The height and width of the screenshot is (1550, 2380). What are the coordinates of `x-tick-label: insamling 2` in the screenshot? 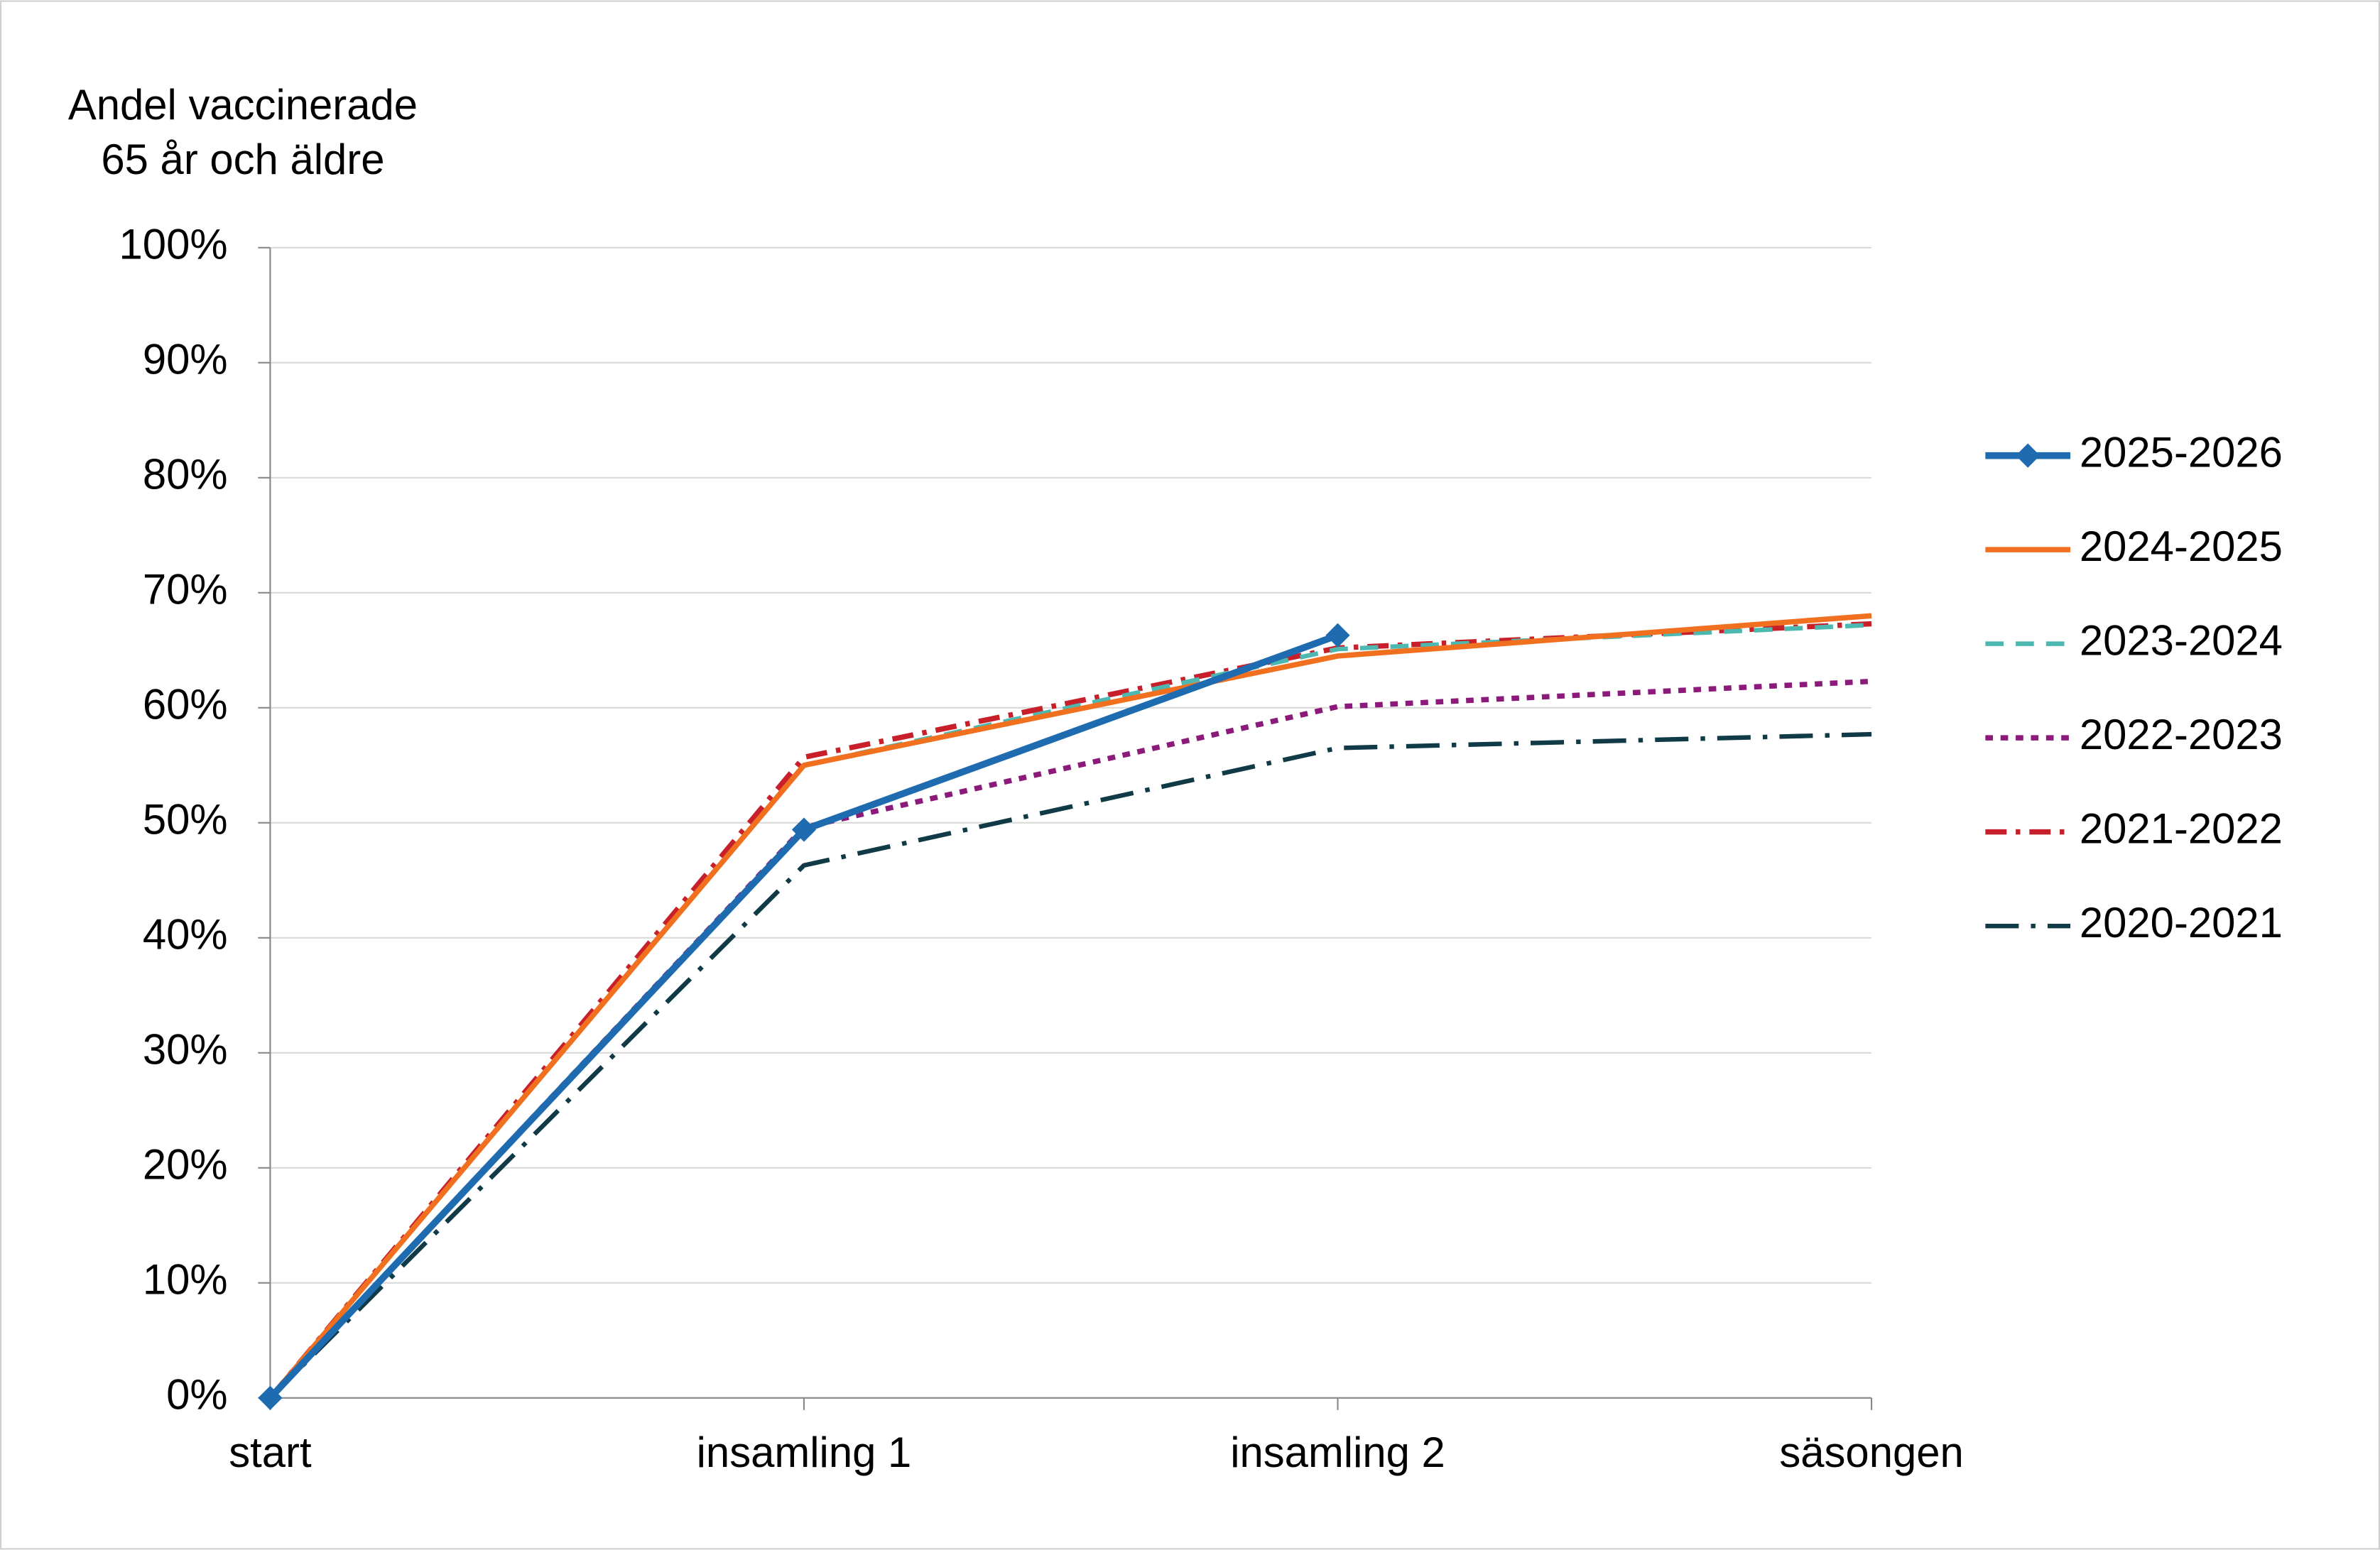 It's located at (1338, 1452).